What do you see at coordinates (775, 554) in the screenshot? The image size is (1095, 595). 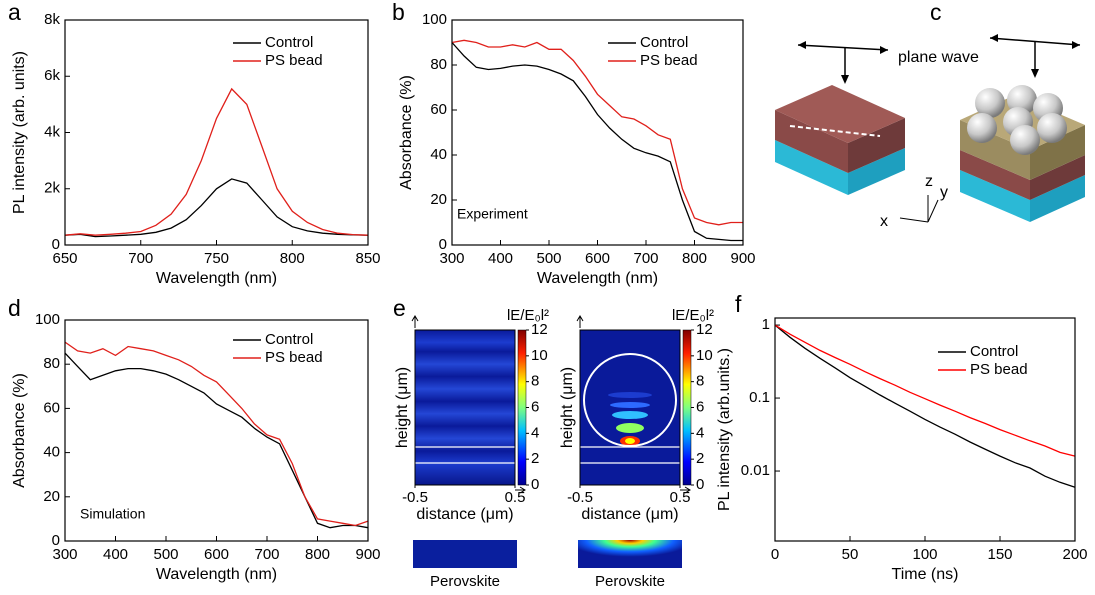 I see `x-tick-label: 0` at bounding box center [775, 554].